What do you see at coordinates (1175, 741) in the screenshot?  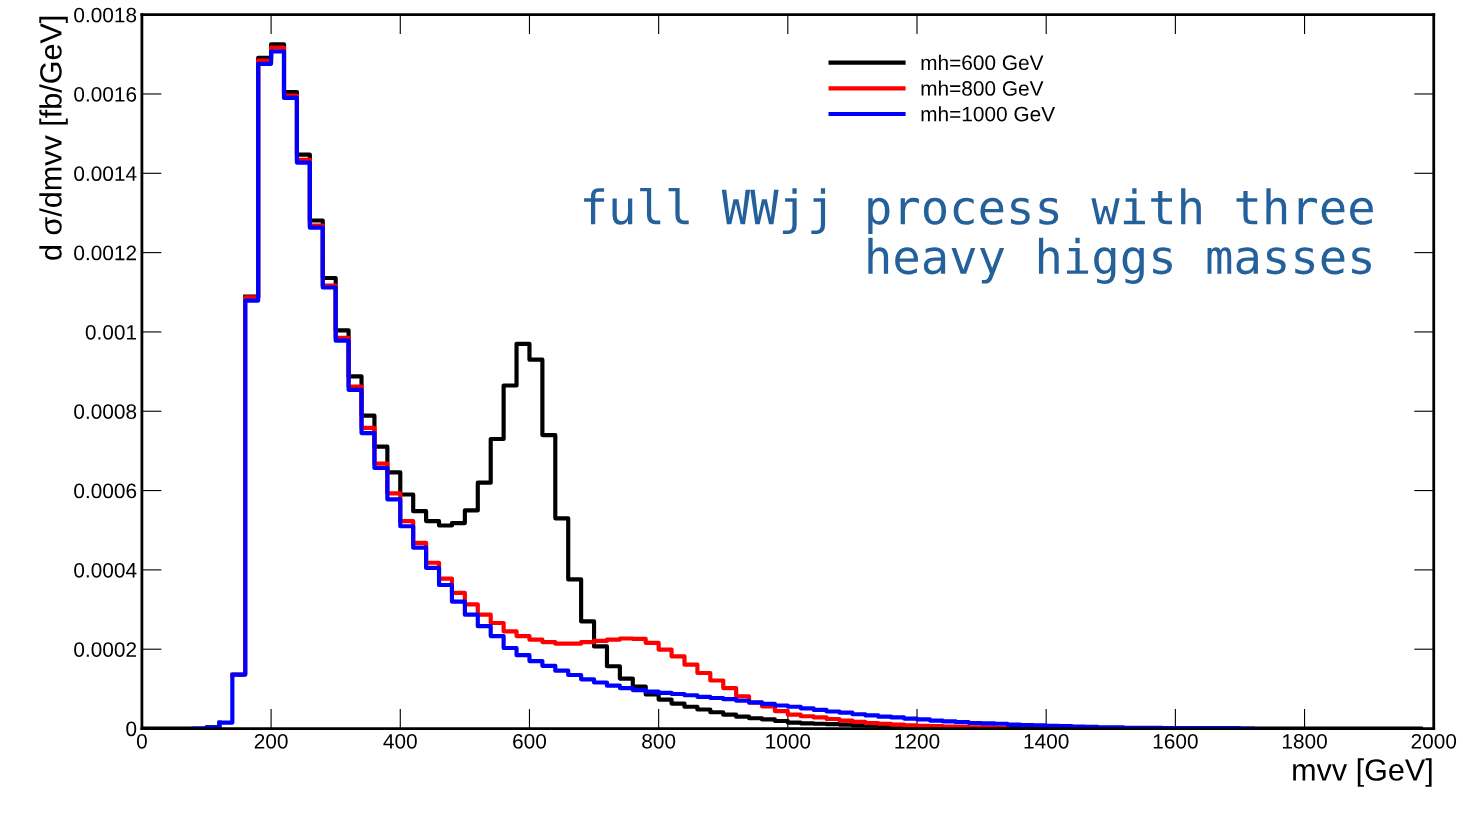 I see `x-tick-label: 1600` at bounding box center [1175, 741].